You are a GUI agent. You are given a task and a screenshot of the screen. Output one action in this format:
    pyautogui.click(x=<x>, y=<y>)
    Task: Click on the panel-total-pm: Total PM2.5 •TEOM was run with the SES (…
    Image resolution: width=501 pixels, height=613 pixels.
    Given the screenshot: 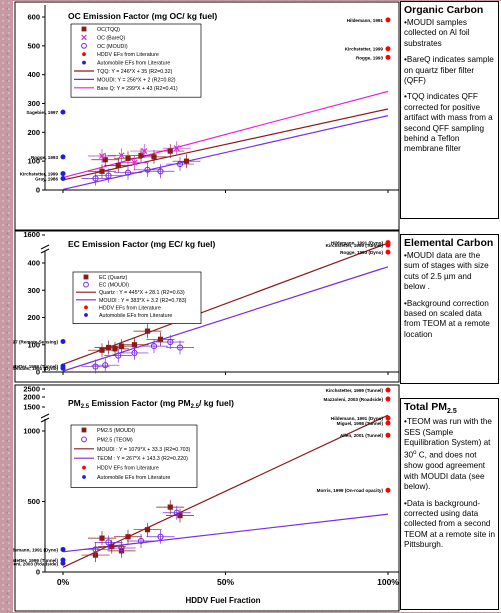 What is the action you would take?
    pyautogui.click(x=449, y=504)
    